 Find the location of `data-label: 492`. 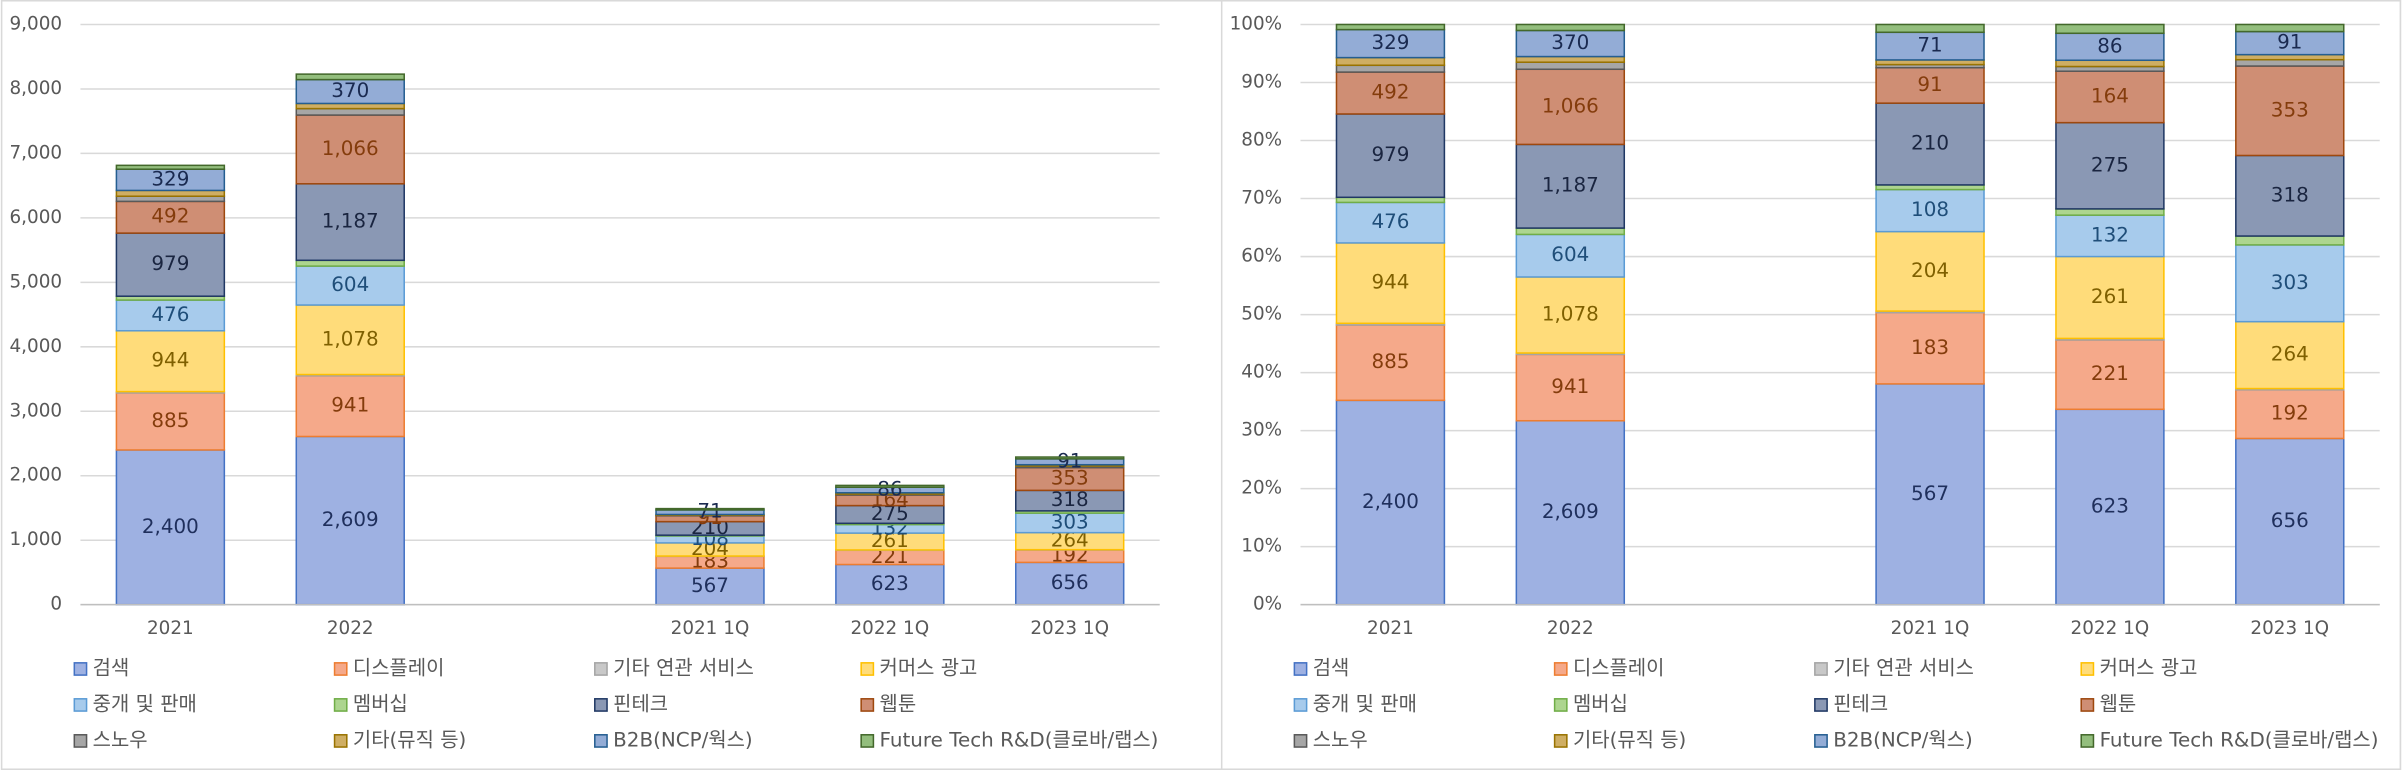

data-label: 492 is located at coordinates (1390, 92).